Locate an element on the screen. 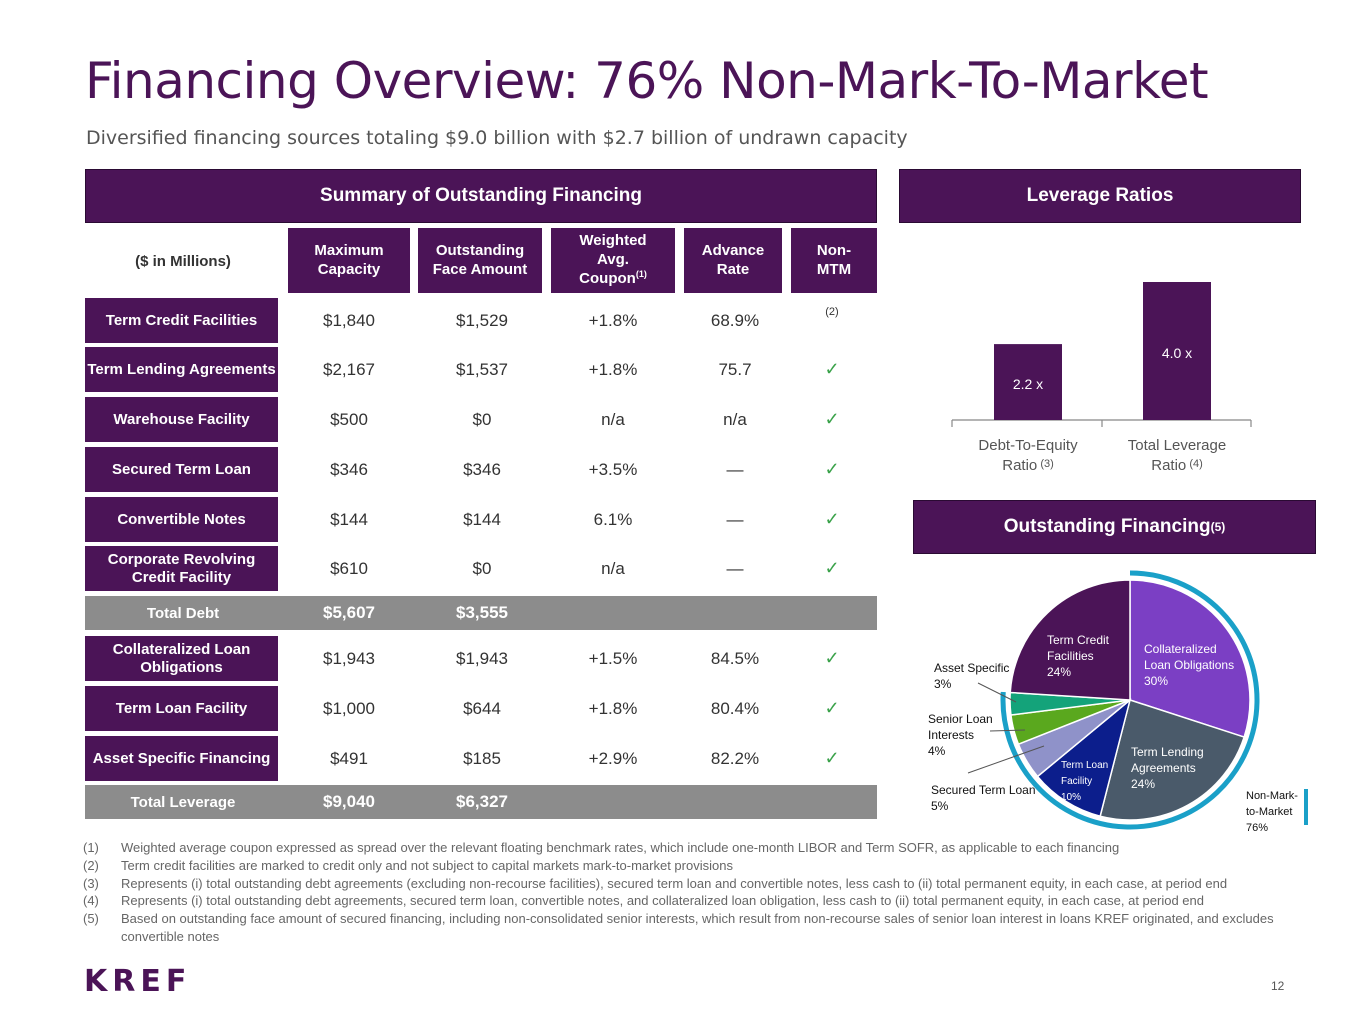 The image size is (1365, 1024). cell-out: $1,943 is located at coordinates (482, 658).